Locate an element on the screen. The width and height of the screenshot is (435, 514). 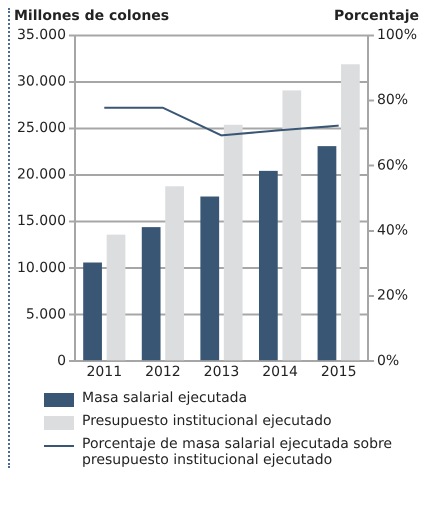
y-tick-label: 10.000 is located at coordinates (41, 268).